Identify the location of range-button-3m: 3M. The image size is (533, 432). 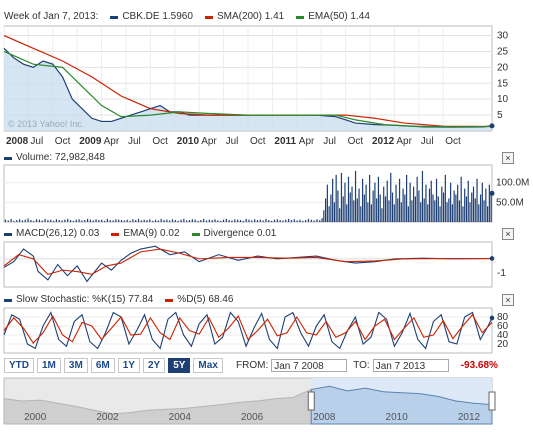
(75, 365).